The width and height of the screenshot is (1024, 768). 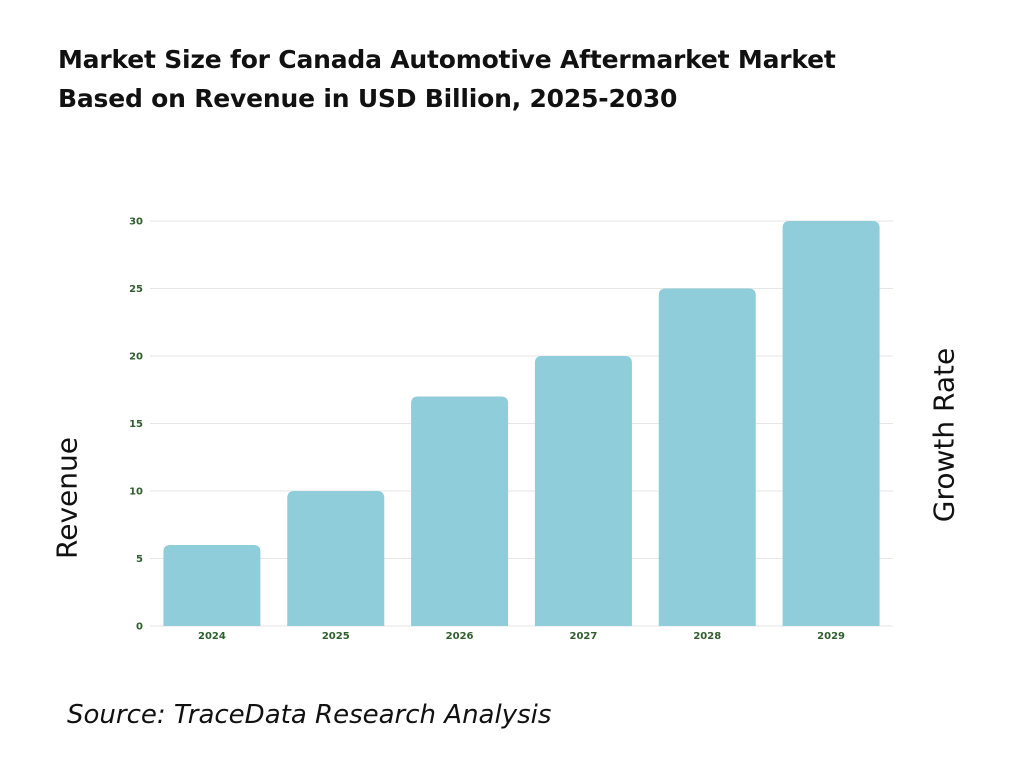 I want to click on x-tick-label: 2024, so click(x=212, y=636).